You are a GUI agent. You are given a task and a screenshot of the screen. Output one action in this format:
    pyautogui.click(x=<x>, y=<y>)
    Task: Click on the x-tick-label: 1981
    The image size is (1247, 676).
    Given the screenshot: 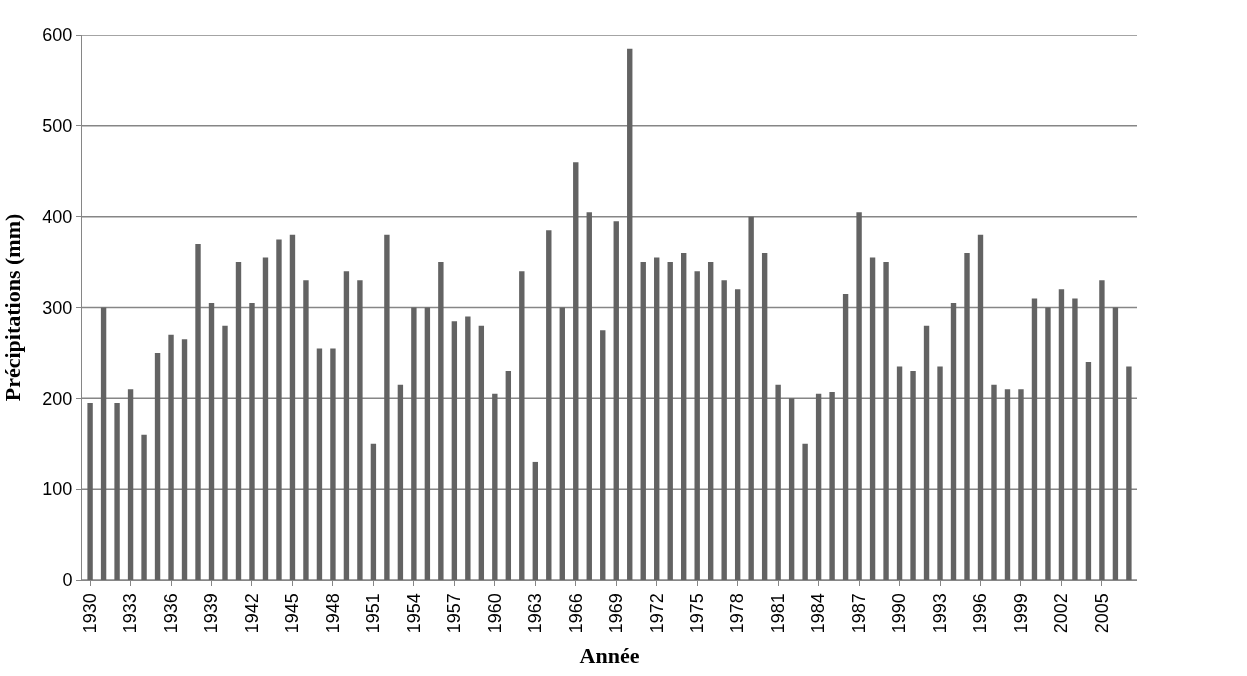 What is the action you would take?
    pyautogui.click(x=777, y=613)
    